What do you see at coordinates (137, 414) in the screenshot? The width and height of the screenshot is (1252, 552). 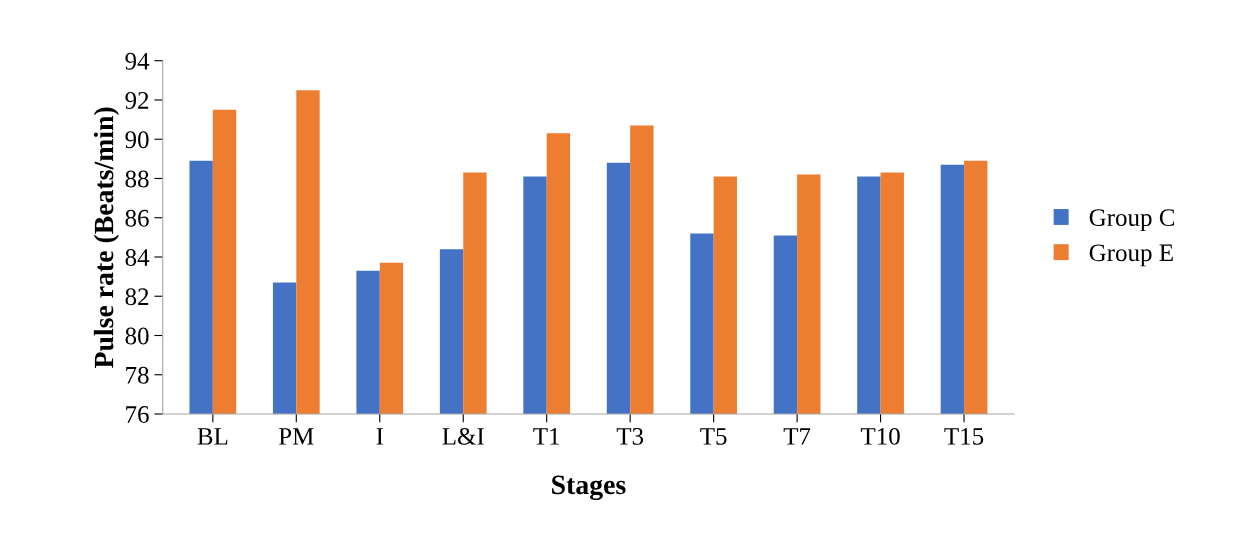 I see `y-tick-label: 76` at bounding box center [137, 414].